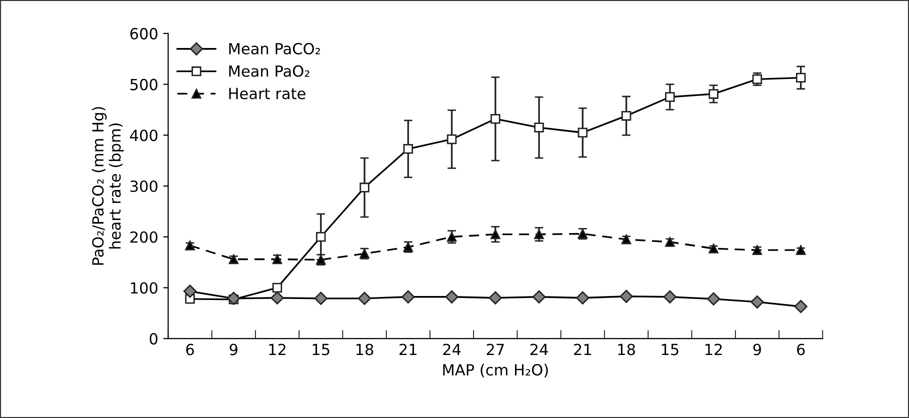 This screenshot has height=418, width=909. Describe the element at coordinates (144, 136) in the screenshot. I see `y-tick-label: 400` at that location.